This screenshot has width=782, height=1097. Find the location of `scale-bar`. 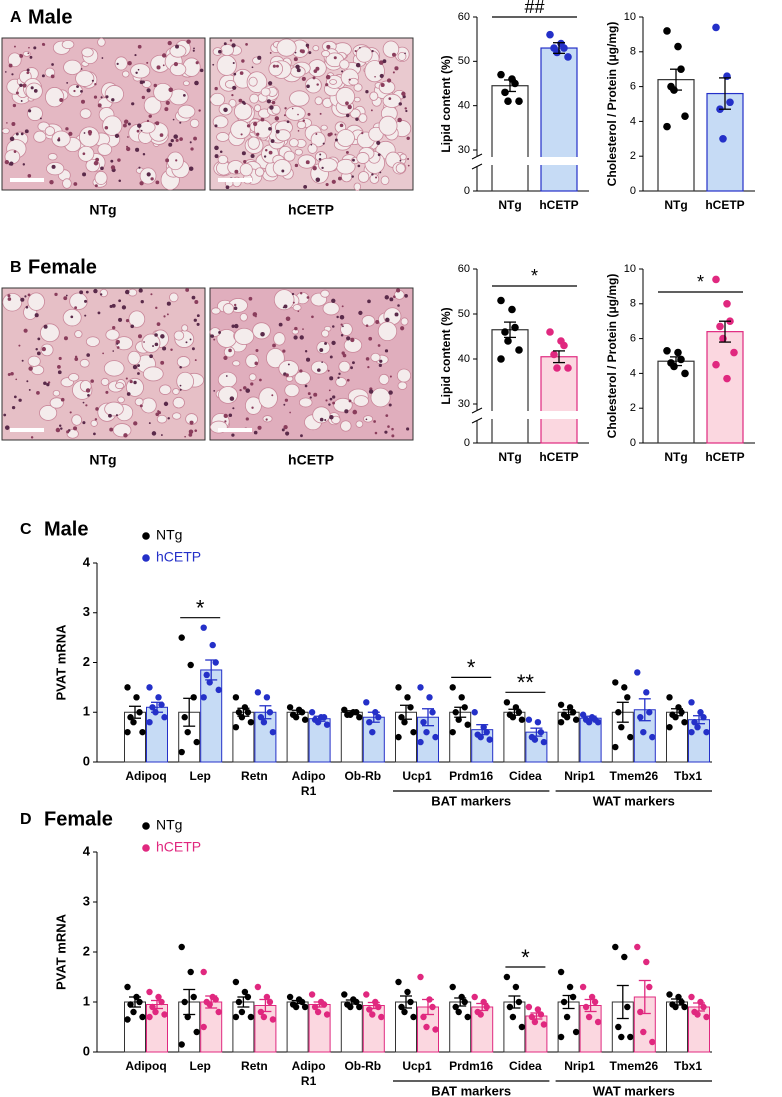

scale-bar is located at coordinates (235, 430).